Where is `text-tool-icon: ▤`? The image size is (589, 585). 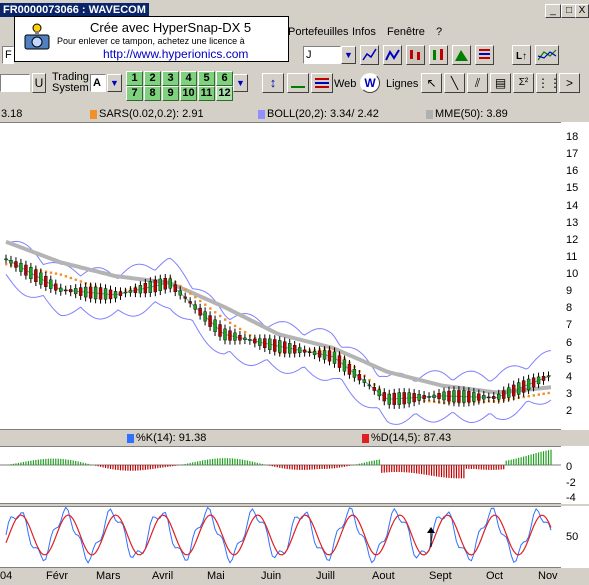 text-tool-icon: ▤ is located at coordinates (500, 83).